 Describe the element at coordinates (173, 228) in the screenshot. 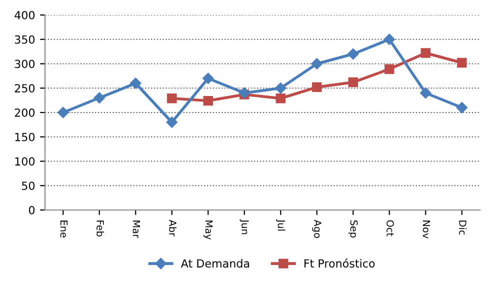

I see `x-tick-label: Abr` at that location.